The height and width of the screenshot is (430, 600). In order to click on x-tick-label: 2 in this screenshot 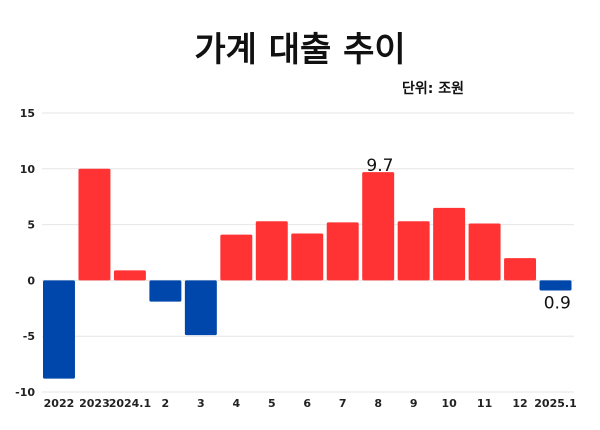, I will do `click(166, 403)`.